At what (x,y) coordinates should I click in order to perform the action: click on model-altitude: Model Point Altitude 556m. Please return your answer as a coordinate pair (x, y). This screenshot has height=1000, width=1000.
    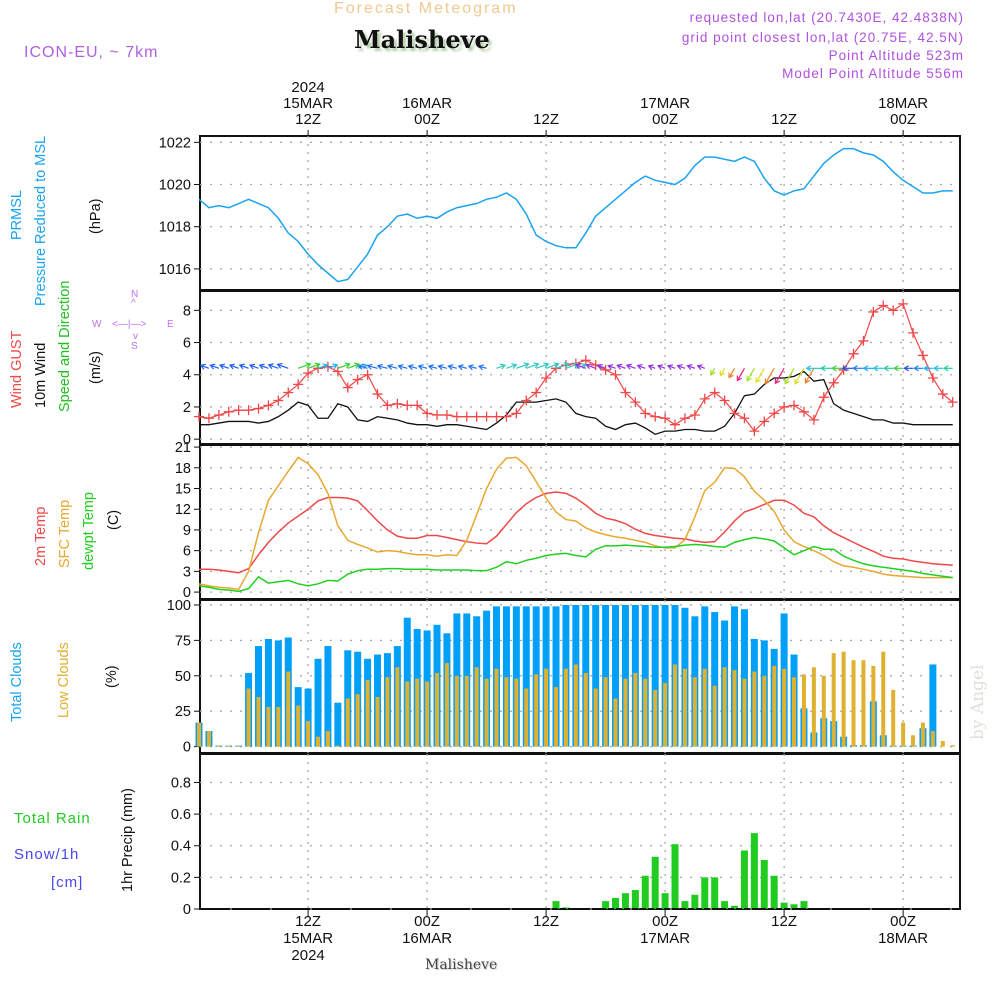
    Looking at the image, I should click on (873, 73).